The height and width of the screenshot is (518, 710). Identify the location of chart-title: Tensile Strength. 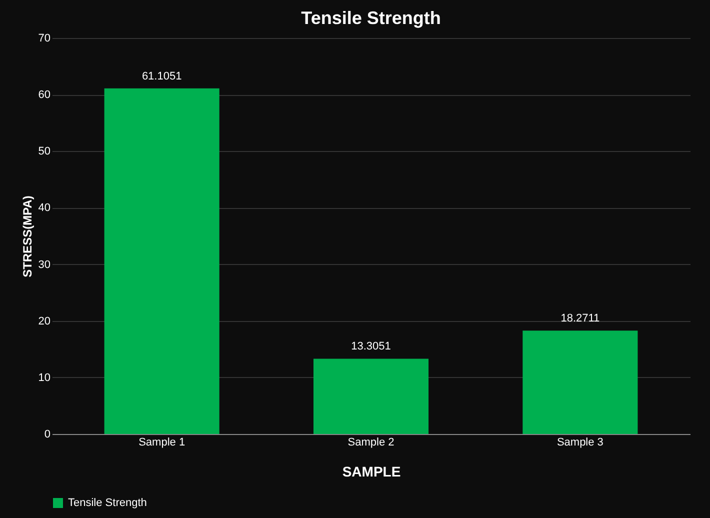
(371, 18).